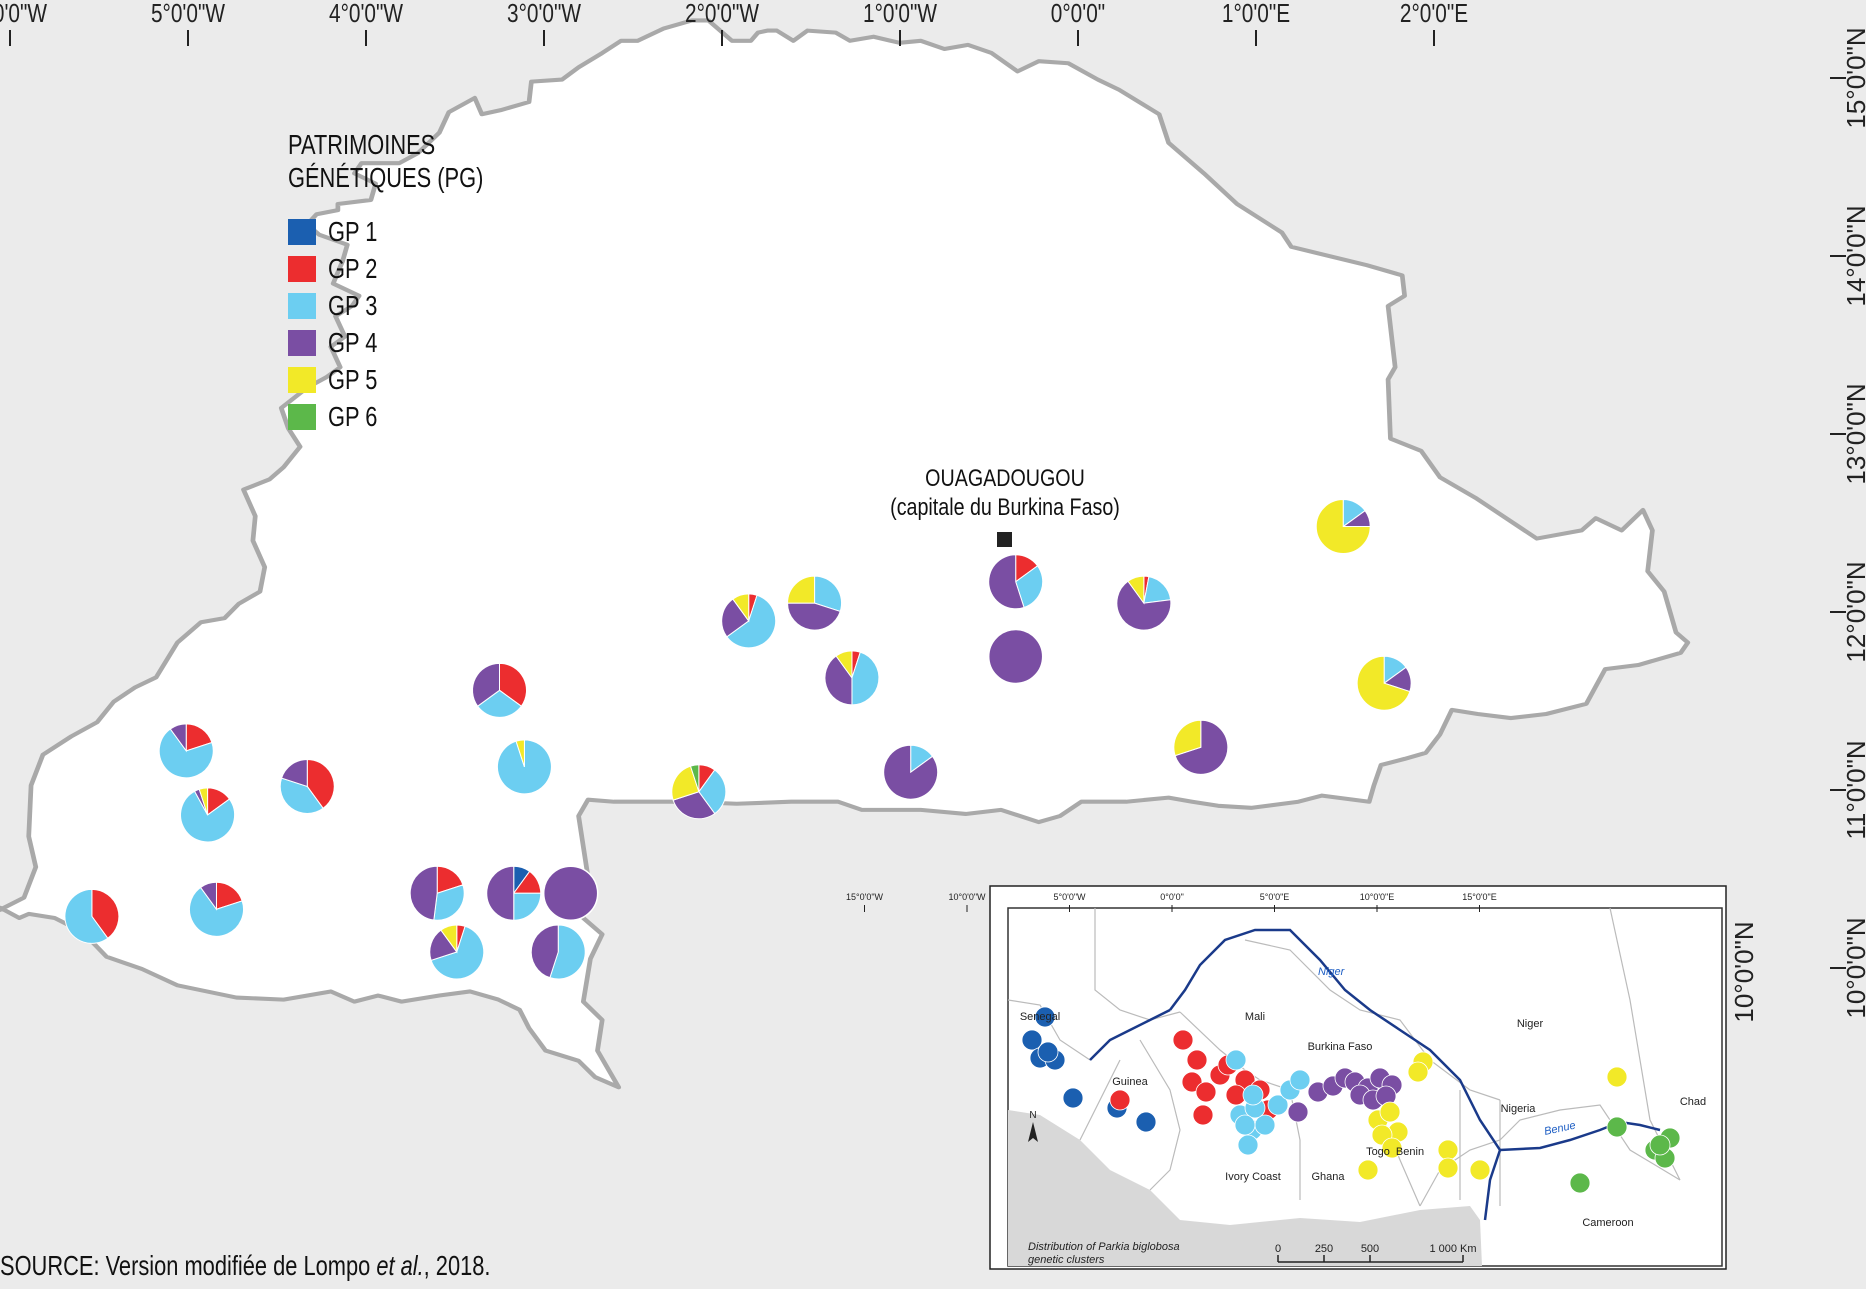  What do you see at coordinates (188, 14) in the screenshot?
I see `longitude-tick-label: 5°0'0"W` at bounding box center [188, 14].